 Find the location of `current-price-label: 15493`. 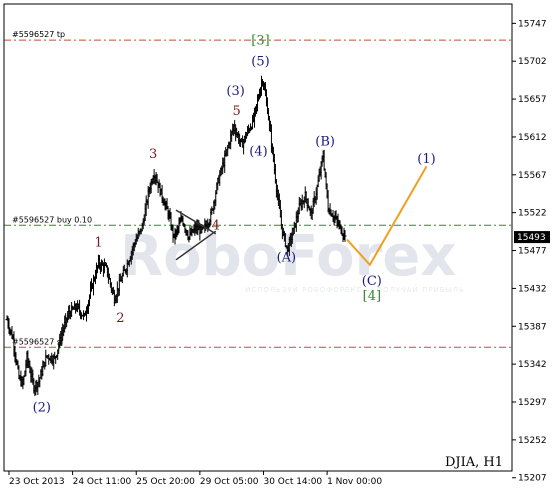

current-price-label: 15493 is located at coordinates (531, 238).